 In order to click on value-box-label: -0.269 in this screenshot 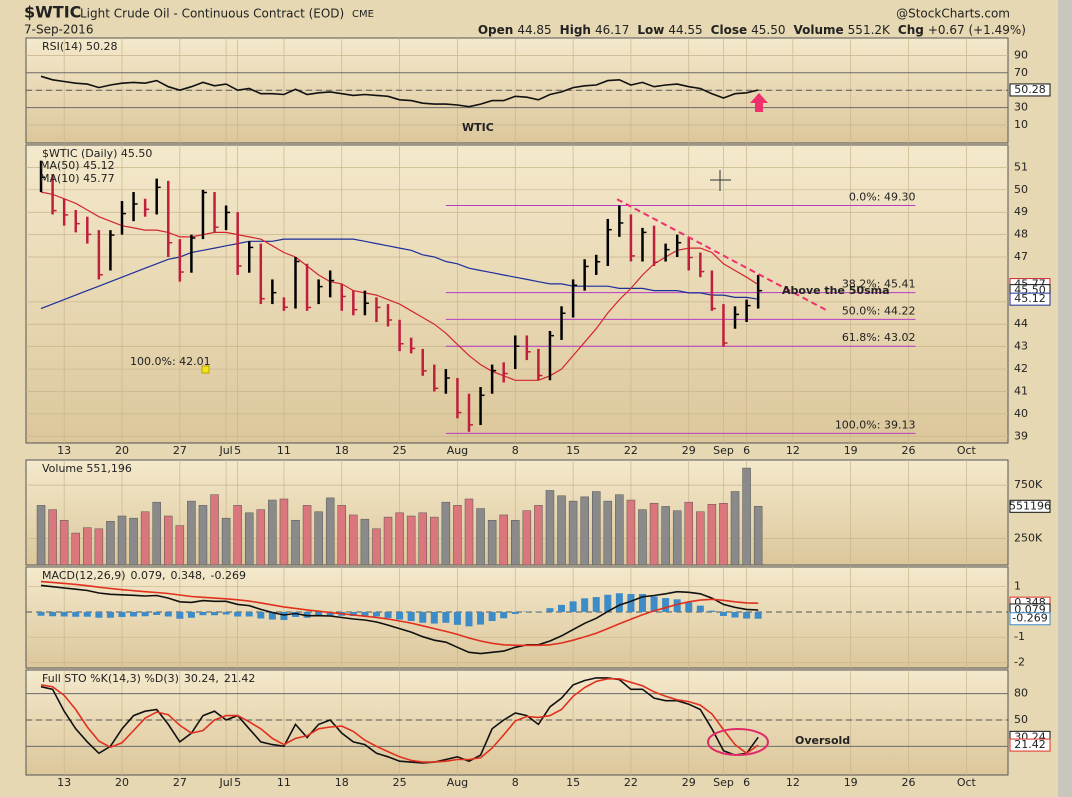, I will do `click(1029, 618)`.